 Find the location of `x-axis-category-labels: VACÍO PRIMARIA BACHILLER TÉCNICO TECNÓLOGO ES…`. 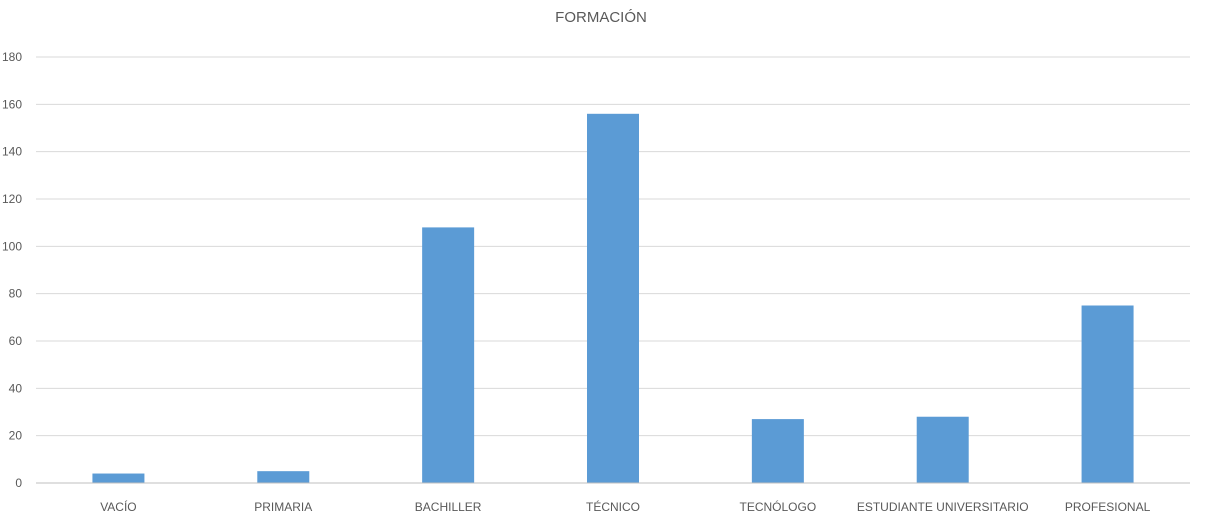

x-axis-category-labels: VACÍO PRIMARIA BACHILLER TÉCNICO TECNÓLOGO ES… is located at coordinates (625, 506).